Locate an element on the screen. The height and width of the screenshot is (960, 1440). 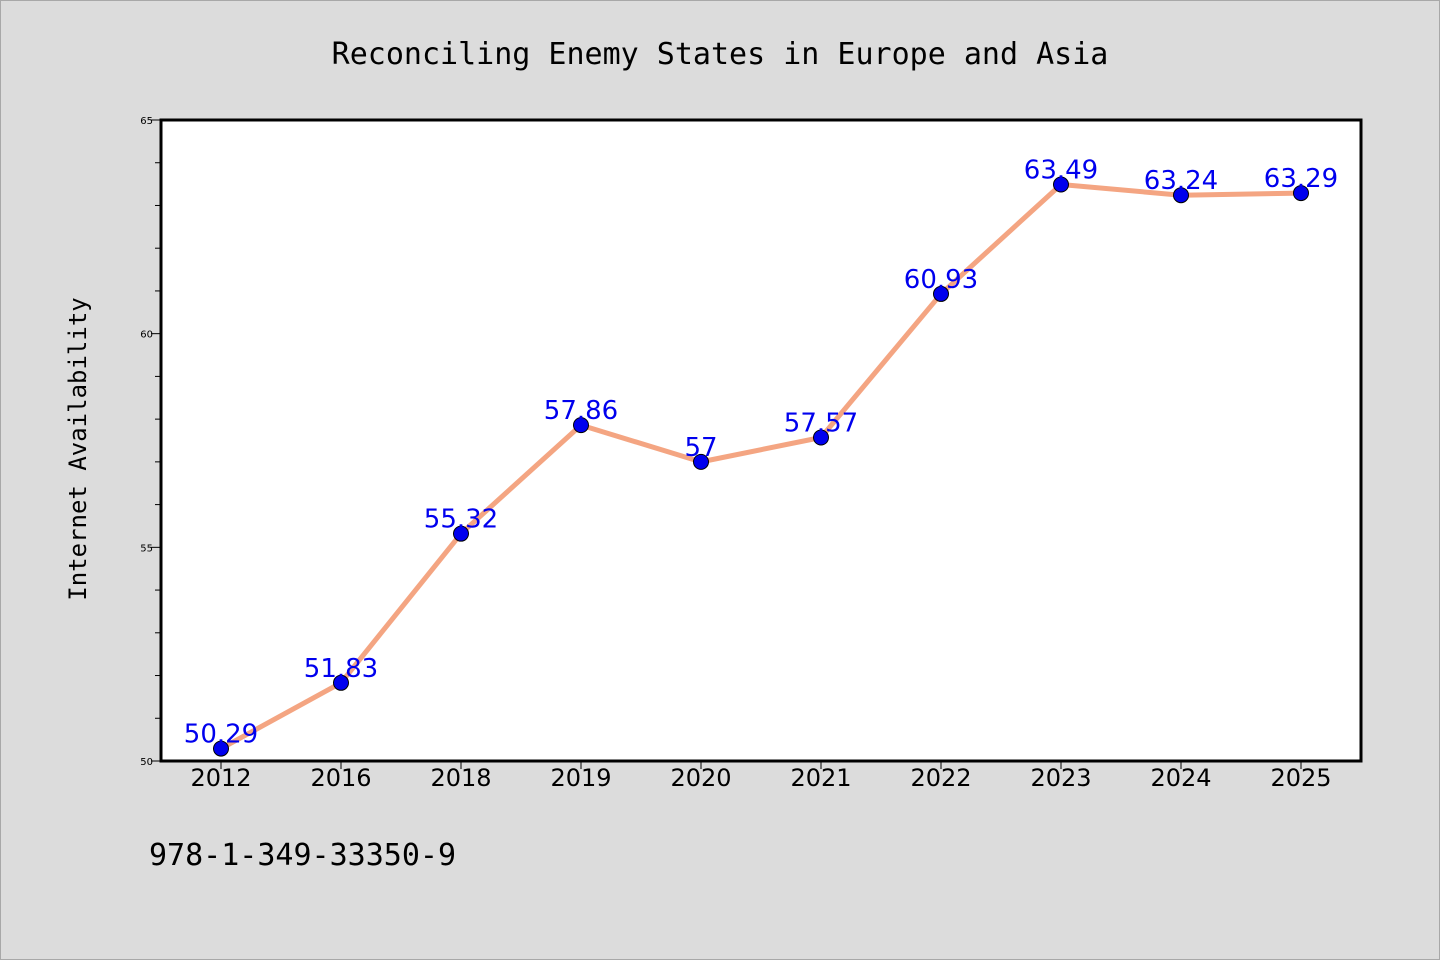
x-tick-label: 2012 is located at coordinates (220, 778).